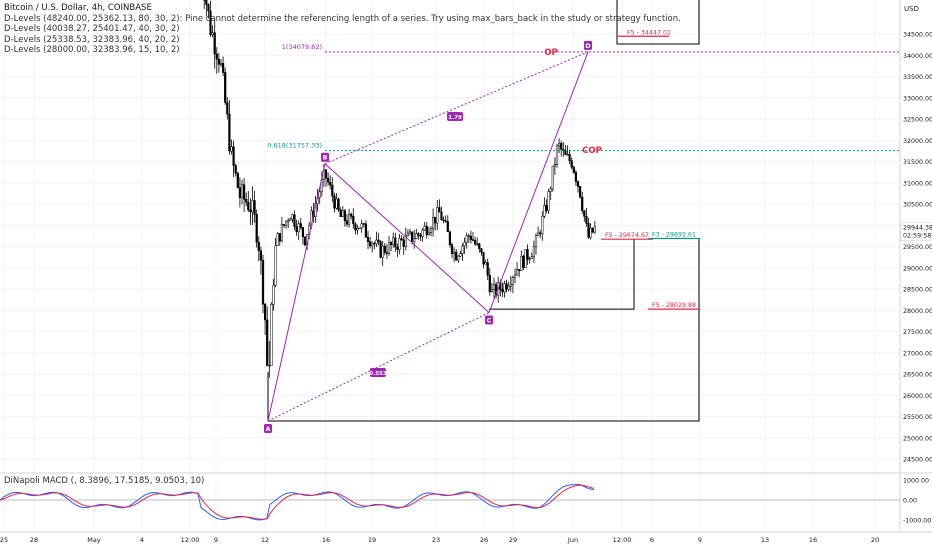 The width and height of the screenshot is (932, 550). I want to click on time-tick-label: May, so click(94, 540).